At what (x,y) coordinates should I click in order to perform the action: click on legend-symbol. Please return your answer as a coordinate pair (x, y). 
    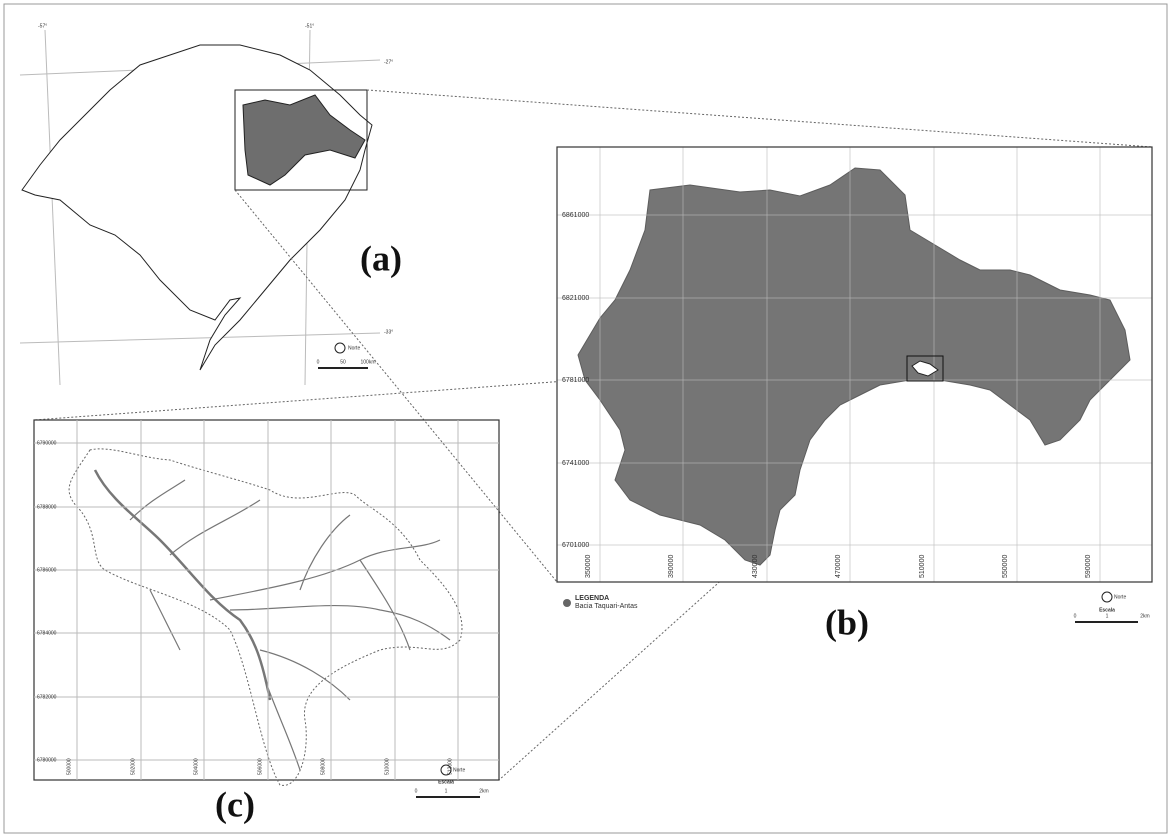
    Looking at the image, I should click on (567, 603).